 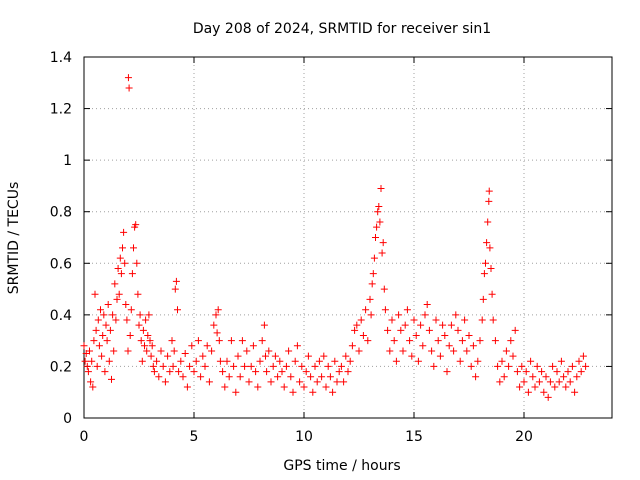 What do you see at coordinates (14, 238) in the screenshot?
I see `y-axis-label: SRMTID / TECUs` at bounding box center [14, 238].